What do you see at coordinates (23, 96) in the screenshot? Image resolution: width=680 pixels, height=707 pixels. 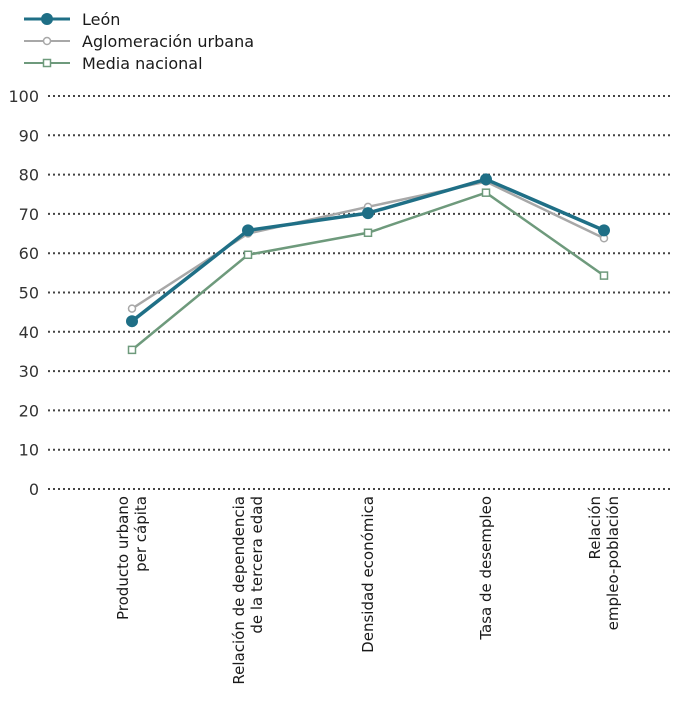 I see `y-tick-label-100: 100` at bounding box center [23, 96].